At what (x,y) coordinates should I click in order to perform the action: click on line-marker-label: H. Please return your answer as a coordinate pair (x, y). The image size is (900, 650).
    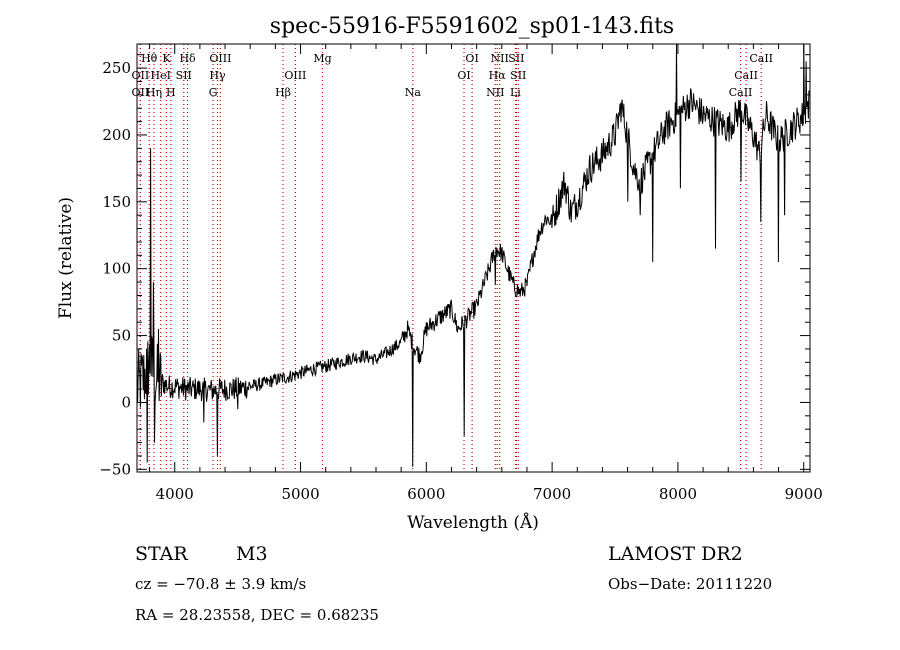
    Looking at the image, I should click on (171, 92).